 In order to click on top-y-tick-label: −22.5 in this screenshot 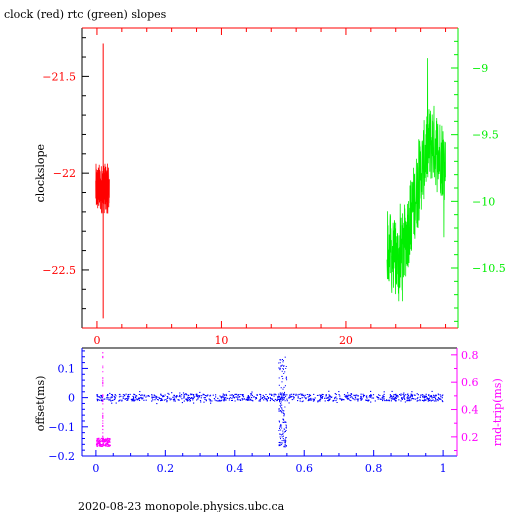, I will do `click(59, 270)`.